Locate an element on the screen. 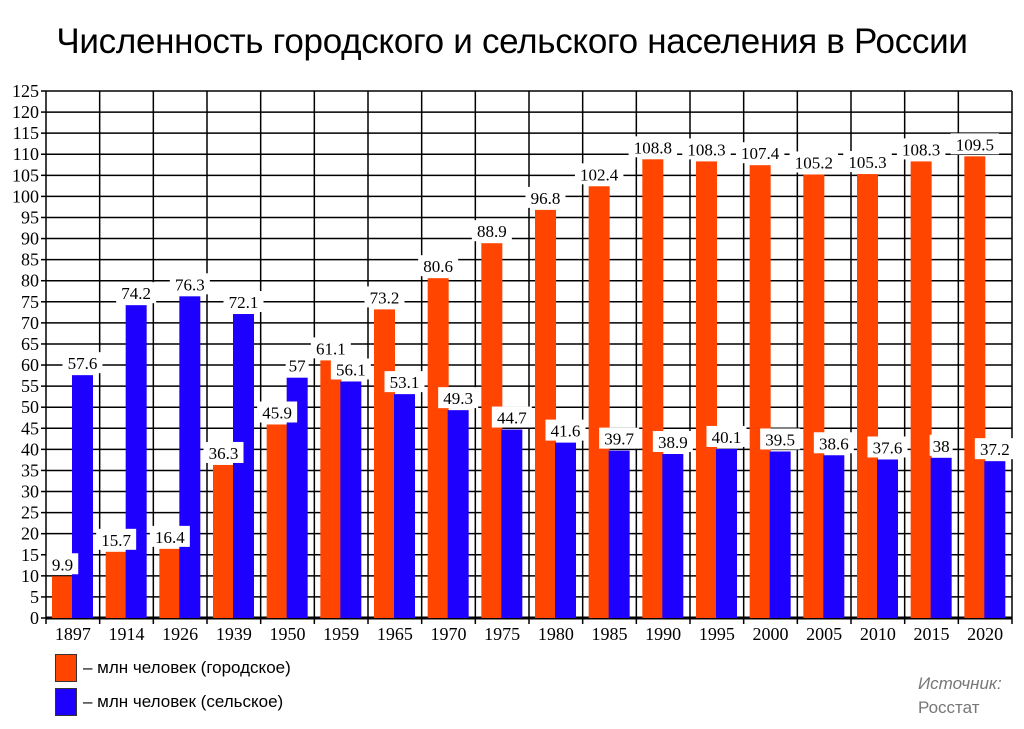 The image size is (1024, 729). y-tick-label: 0 is located at coordinates (34, 618).